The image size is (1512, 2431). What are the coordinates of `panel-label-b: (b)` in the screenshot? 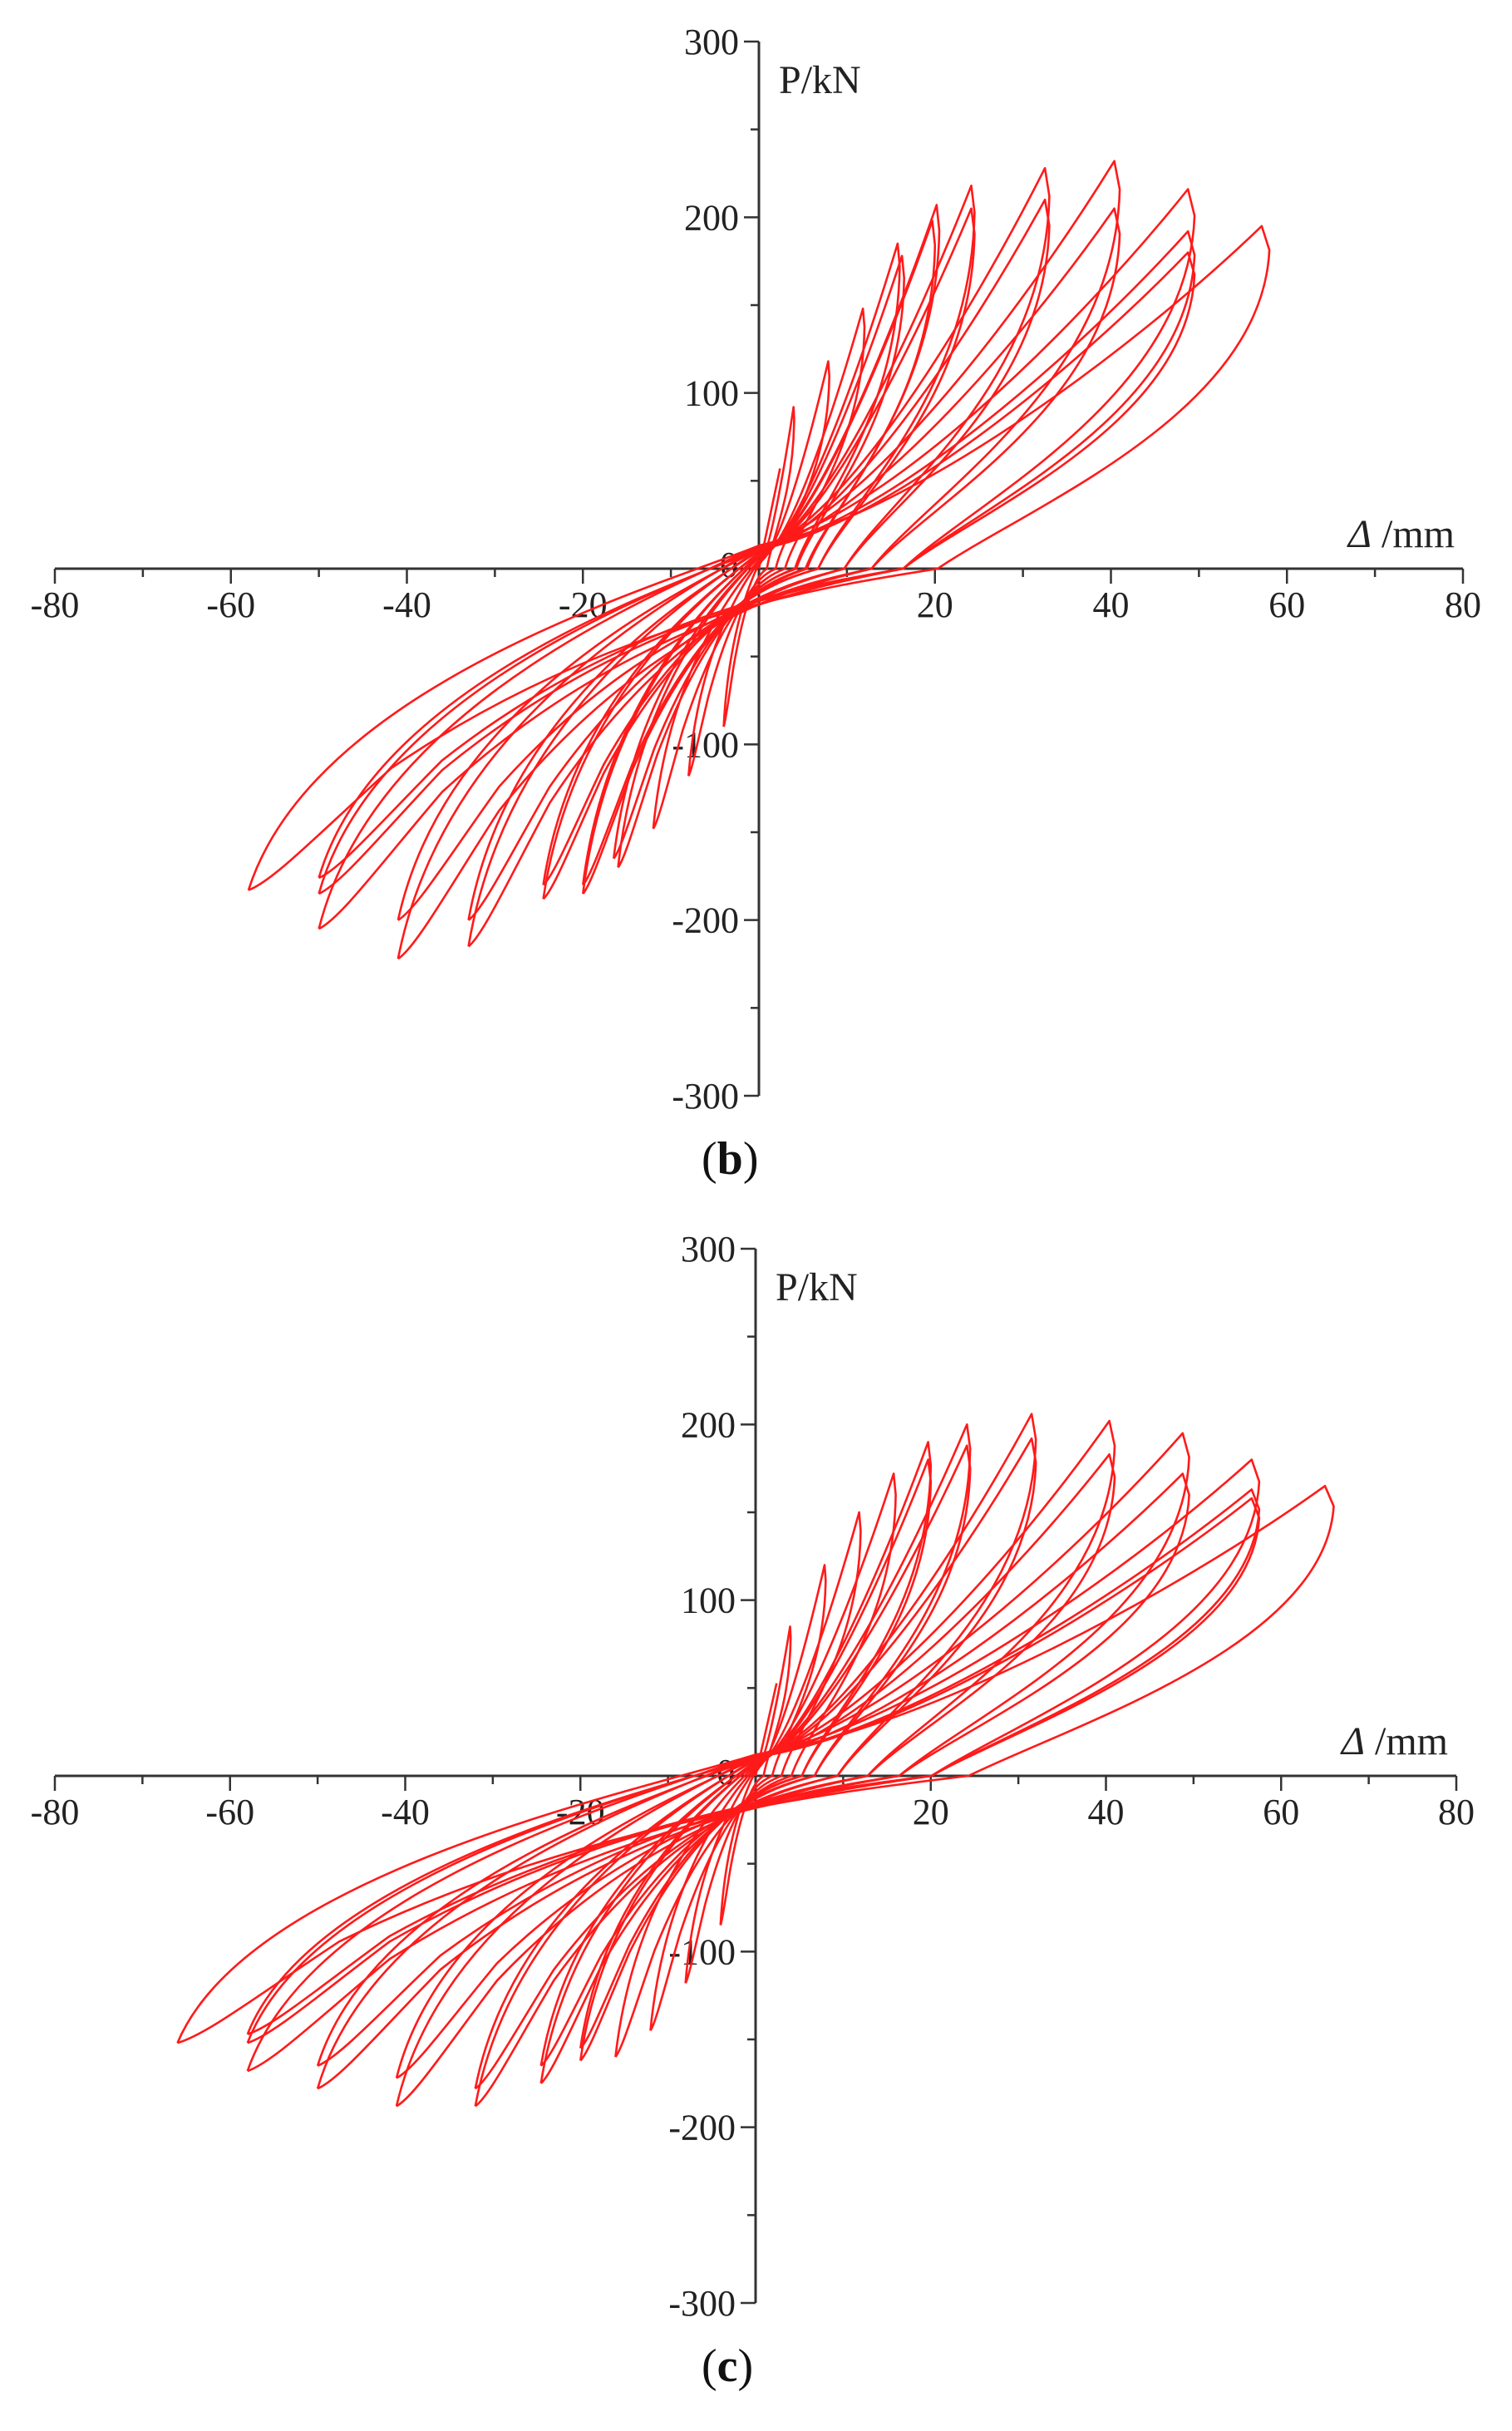 It's located at (731, 1159).